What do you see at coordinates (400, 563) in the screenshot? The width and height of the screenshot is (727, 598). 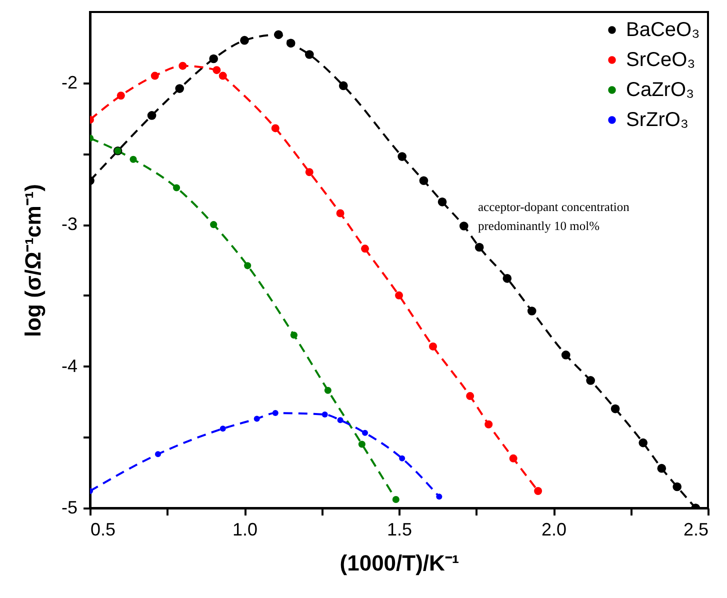 I see `x-axis-title: (1000/T)/K⁻¹` at bounding box center [400, 563].